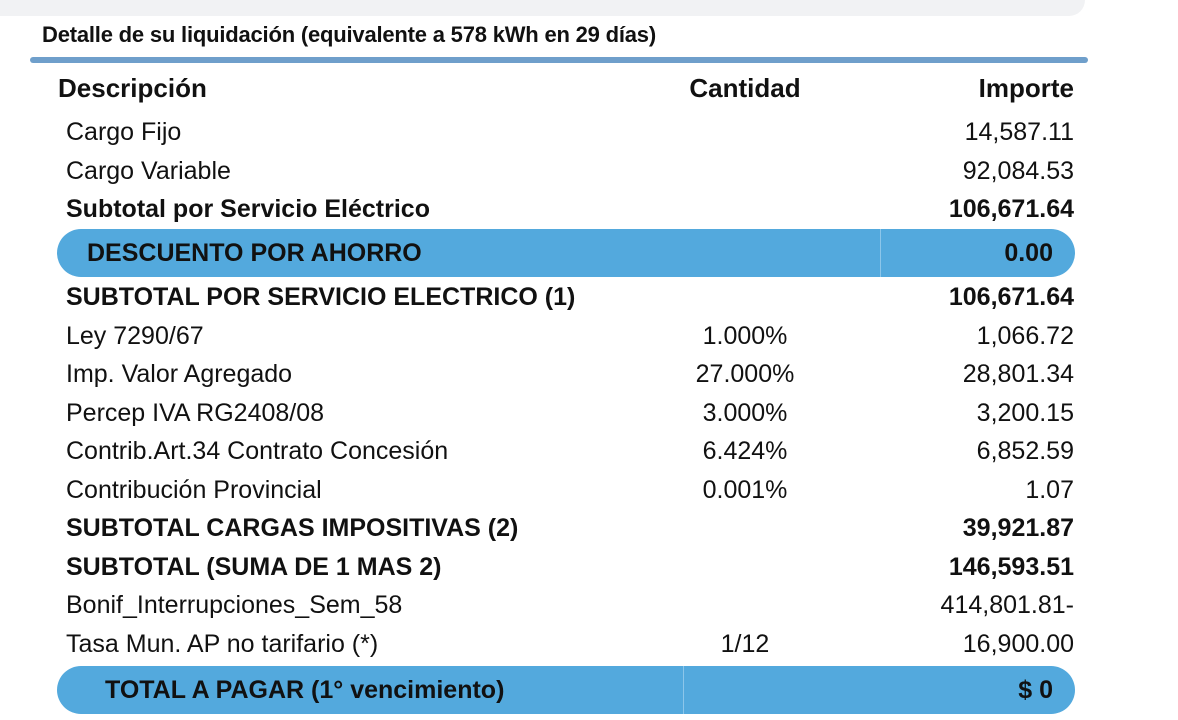  I want to click on top-band, so click(542, 8).